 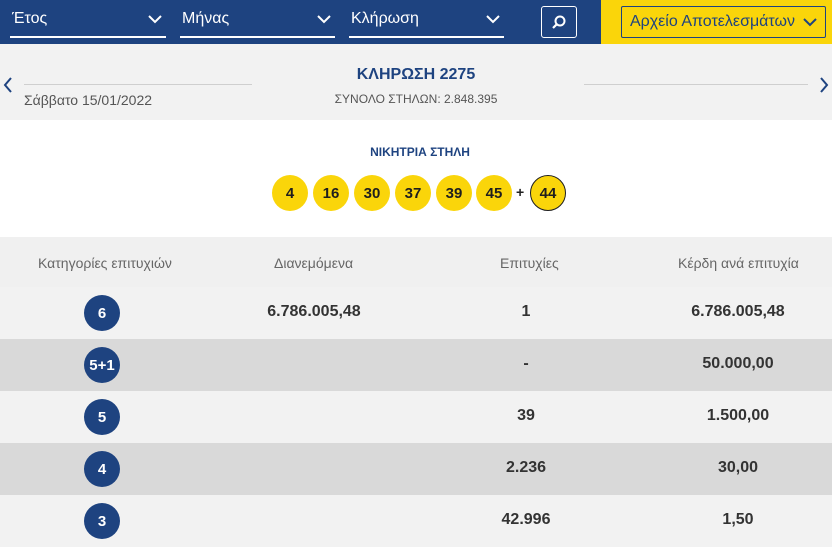 What do you see at coordinates (529, 263) in the screenshot?
I see `col-header-winners: Επιτυχίες` at bounding box center [529, 263].